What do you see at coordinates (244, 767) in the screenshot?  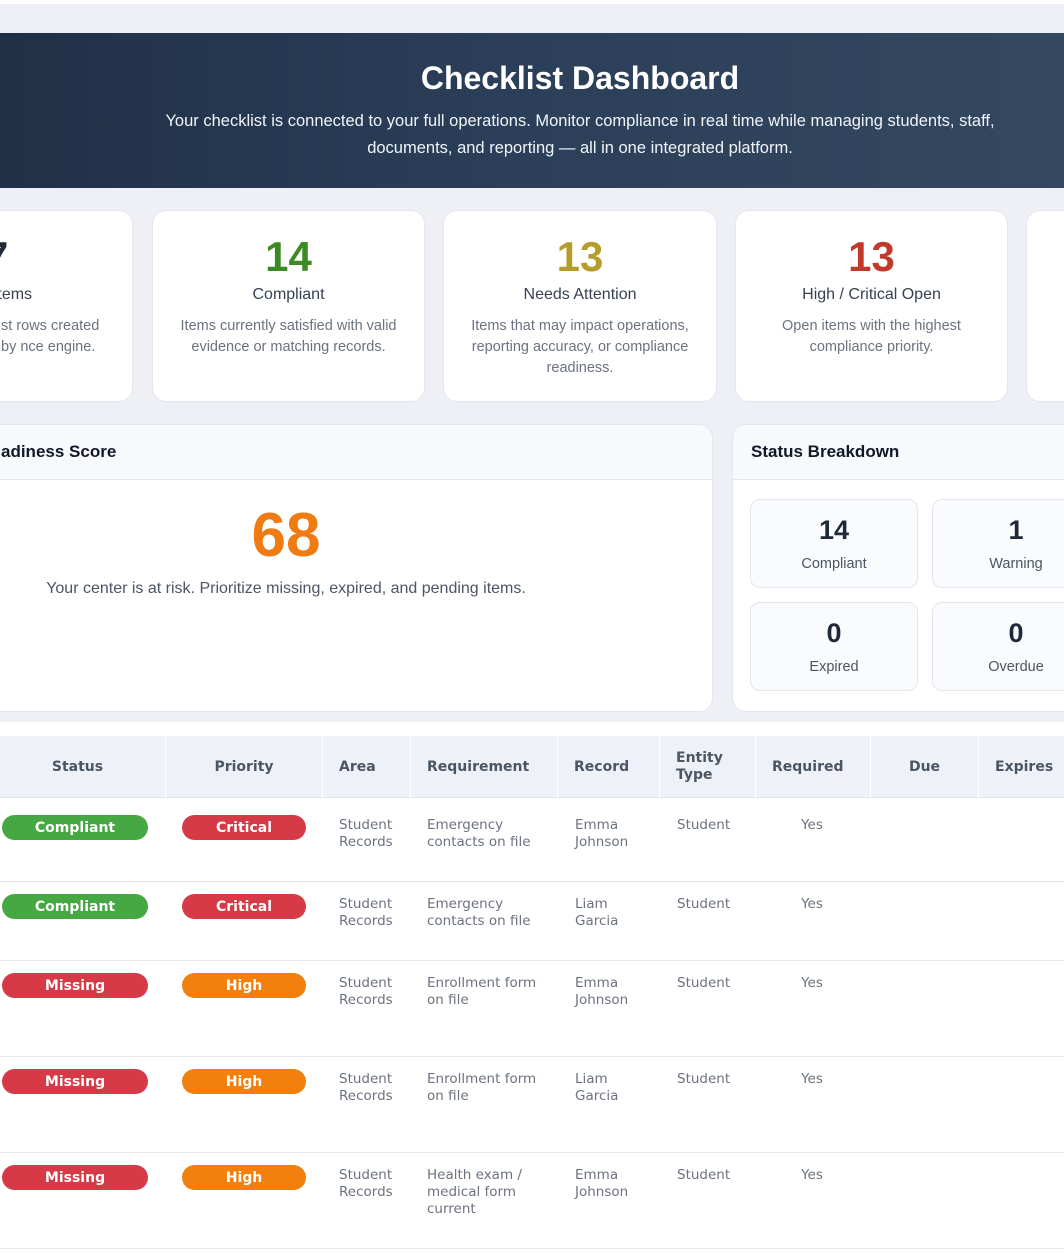 I see `column-header-priority: Priority` at bounding box center [244, 767].